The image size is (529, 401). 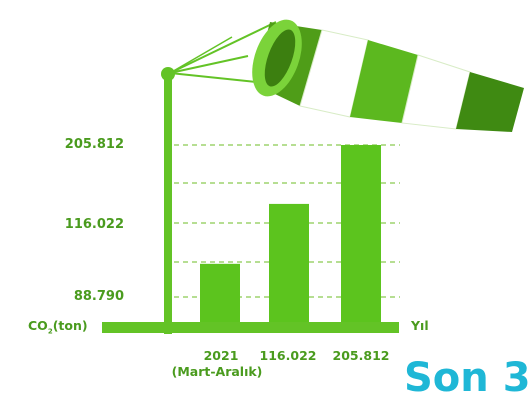 What do you see at coordinates (94, 224) in the screenshot?
I see `y-tick-label: 116.022` at bounding box center [94, 224].